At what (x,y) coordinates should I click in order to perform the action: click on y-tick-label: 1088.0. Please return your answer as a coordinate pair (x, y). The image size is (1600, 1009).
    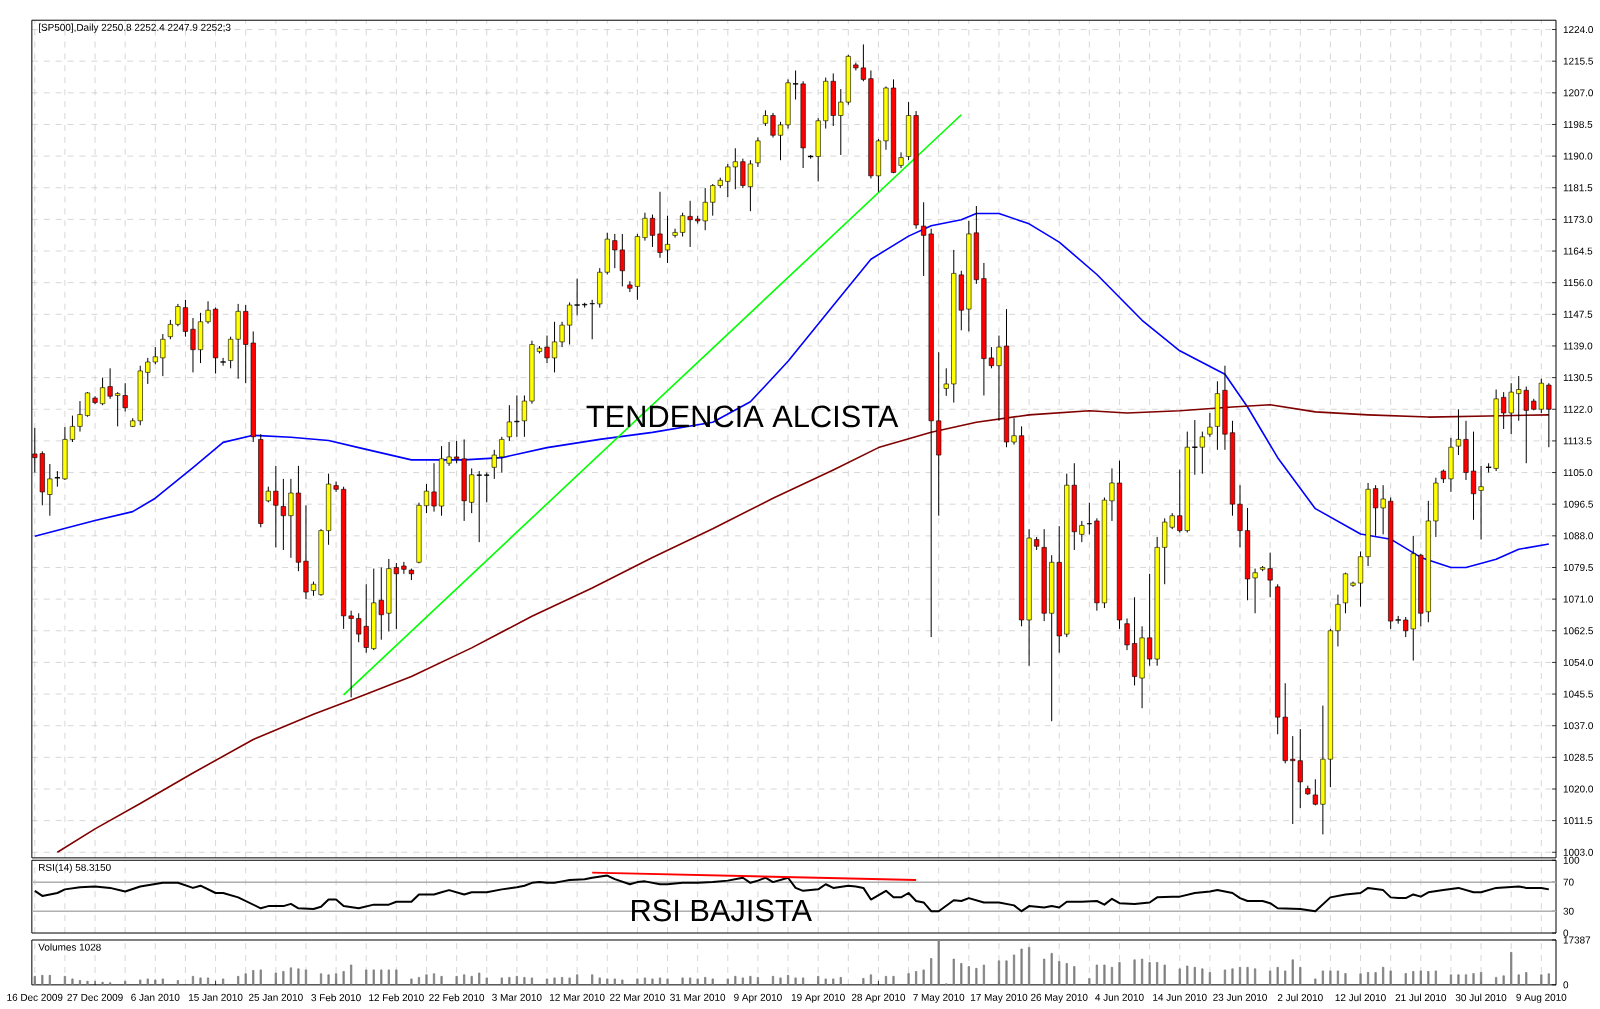
    Looking at the image, I should click on (1578, 536).